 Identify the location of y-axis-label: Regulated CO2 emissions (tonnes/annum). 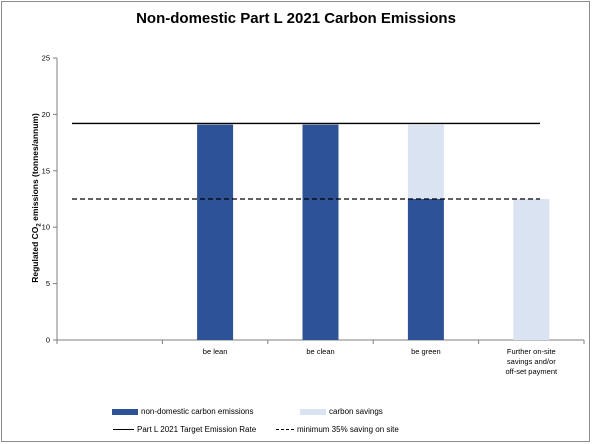
(36, 198).